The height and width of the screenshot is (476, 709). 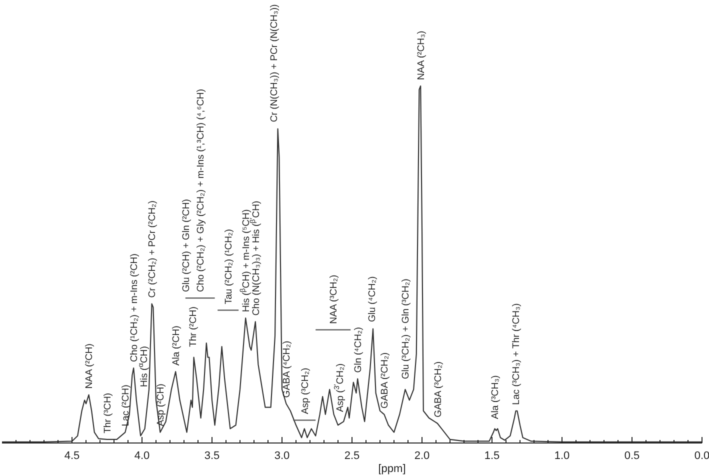 I want to click on annotation: GABA (⁴CH₂), so click(x=287, y=369).